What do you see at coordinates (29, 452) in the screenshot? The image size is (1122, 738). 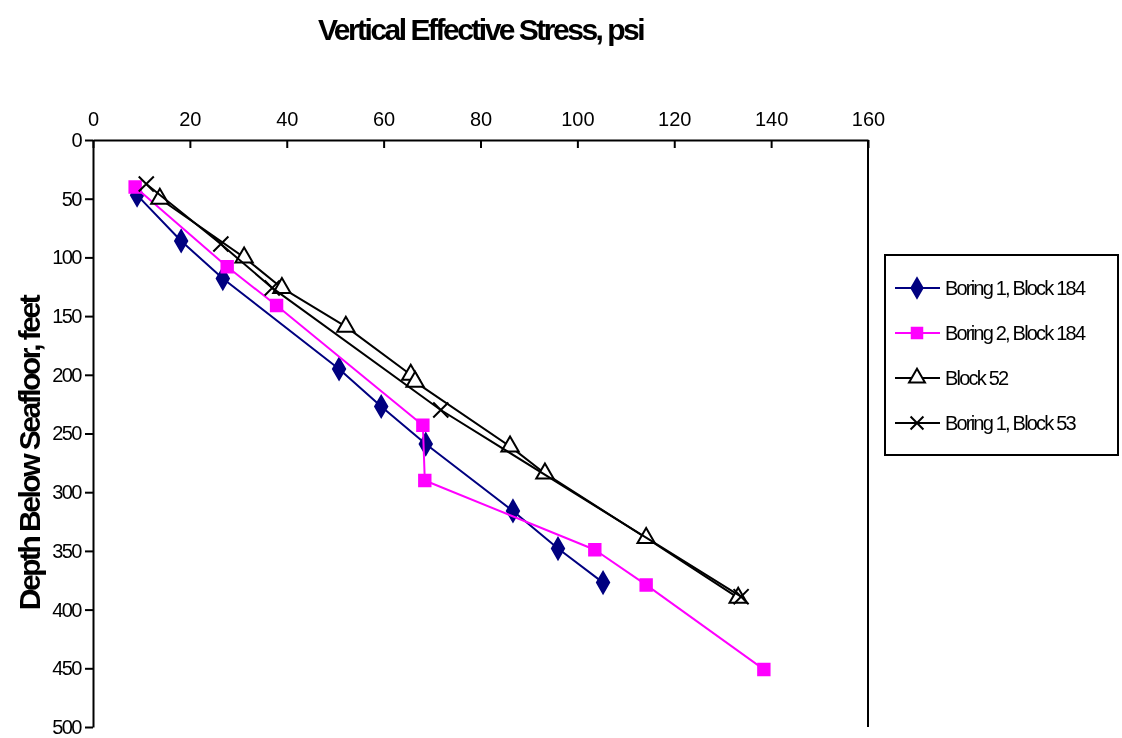 I see `y-axis-title: Depth Below Seafloor, feet` at bounding box center [29, 452].